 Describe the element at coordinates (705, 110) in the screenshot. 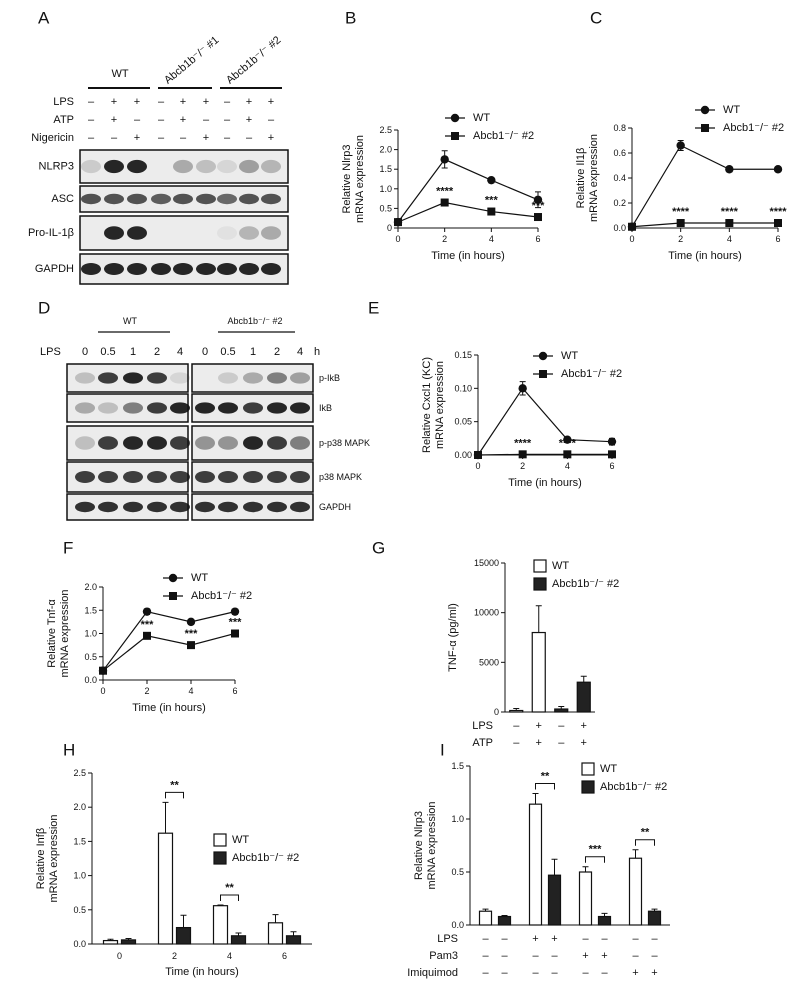

I see `legend-marker` at that location.